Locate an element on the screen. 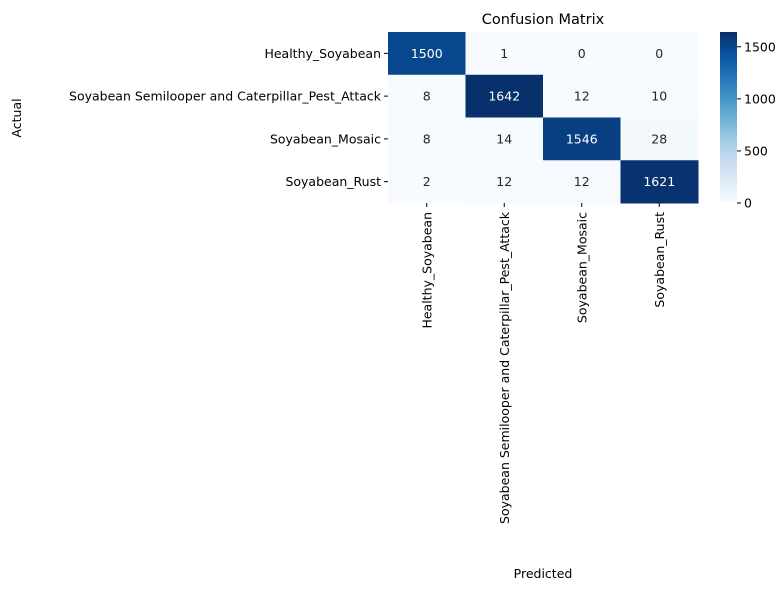 The height and width of the screenshot is (590, 784). cell-value-label: 14 is located at coordinates (504, 138).